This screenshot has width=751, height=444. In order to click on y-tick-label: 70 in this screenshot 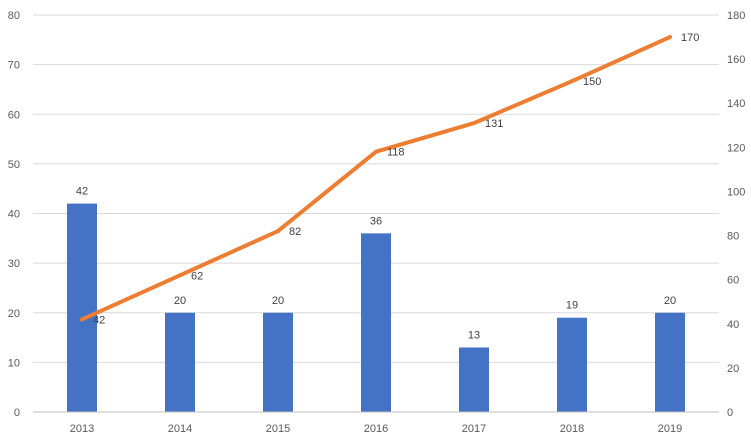, I will do `click(14, 66)`.